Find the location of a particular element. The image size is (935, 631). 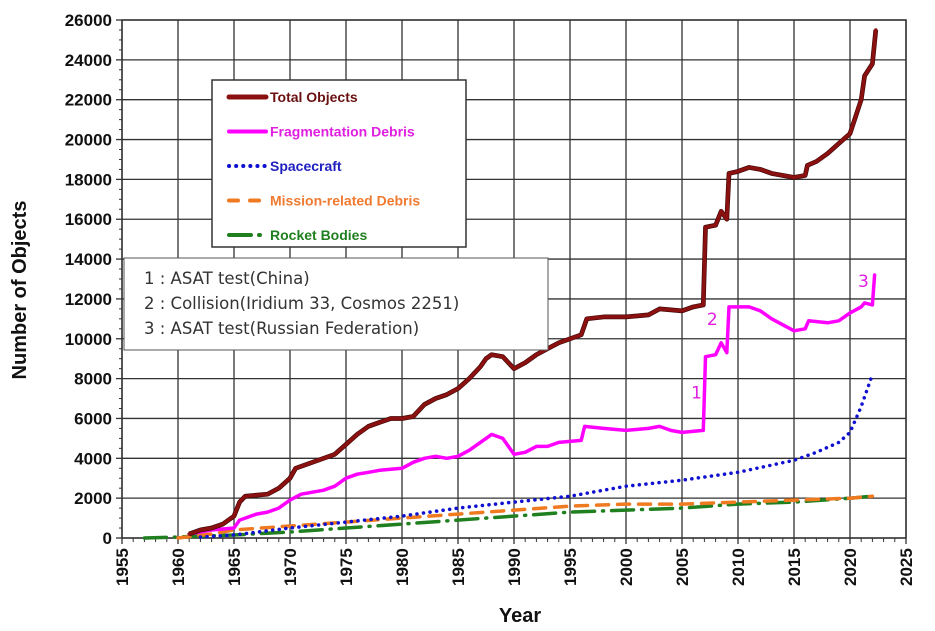

y-tick-label: 8000 is located at coordinates (93, 379).